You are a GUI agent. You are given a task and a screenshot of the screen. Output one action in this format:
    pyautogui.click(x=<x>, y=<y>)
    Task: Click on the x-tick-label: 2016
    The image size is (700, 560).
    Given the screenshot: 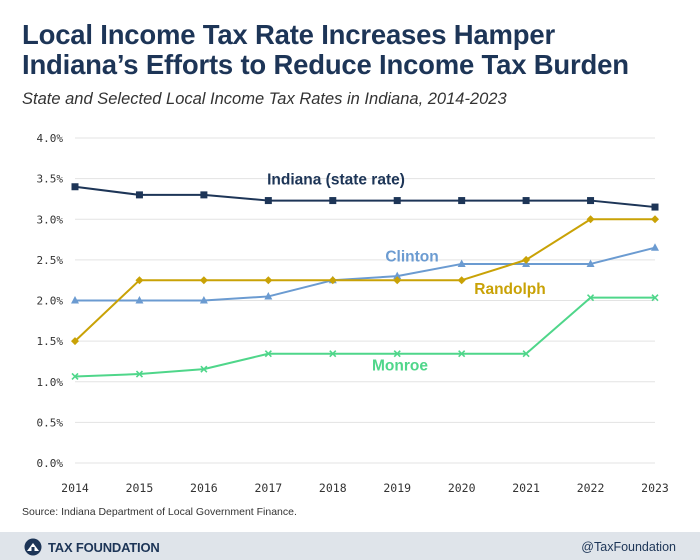 What is the action you would take?
    pyautogui.click(x=204, y=488)
    